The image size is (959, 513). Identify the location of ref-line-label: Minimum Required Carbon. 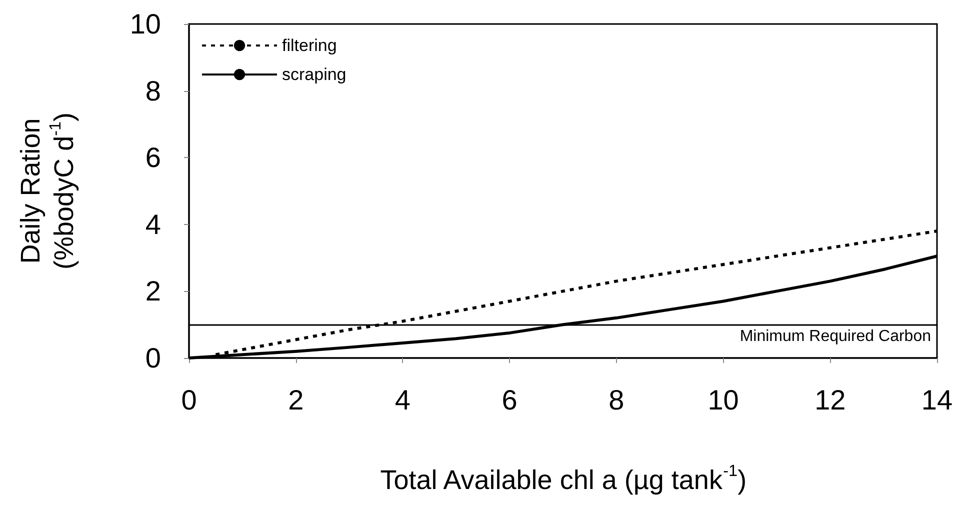
(835, 337).